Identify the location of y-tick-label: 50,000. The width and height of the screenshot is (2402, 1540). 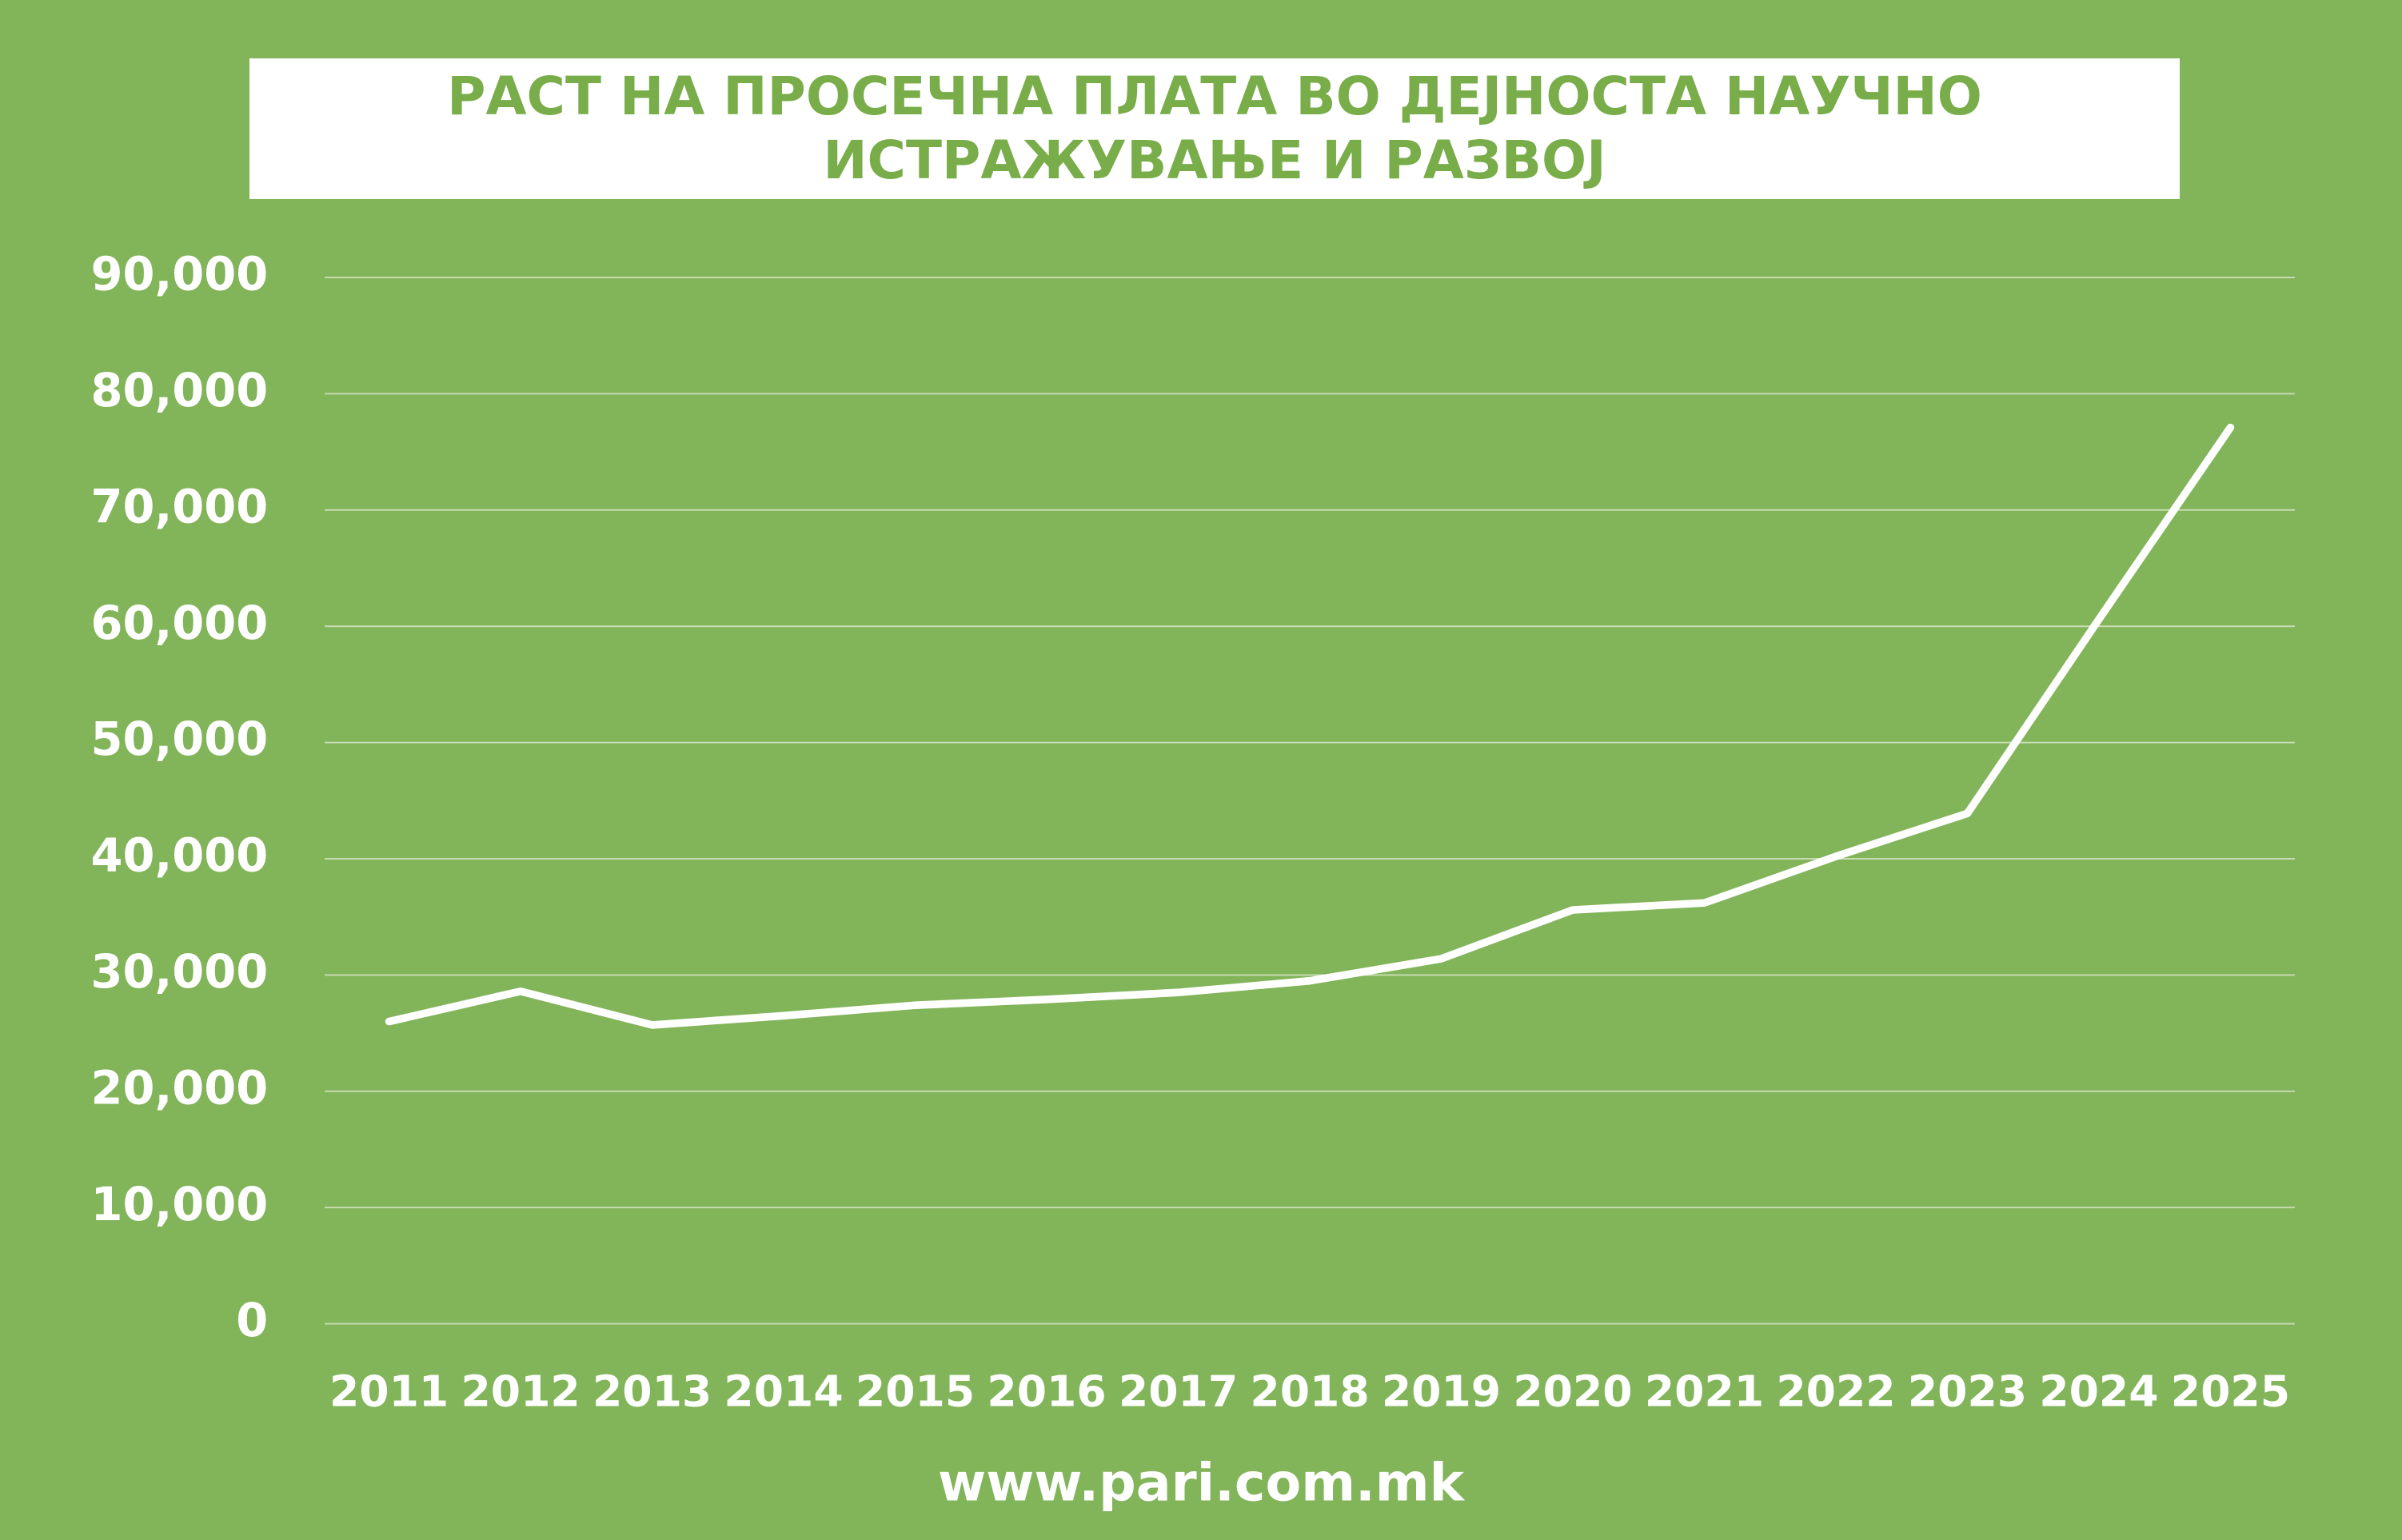
(180, 739).